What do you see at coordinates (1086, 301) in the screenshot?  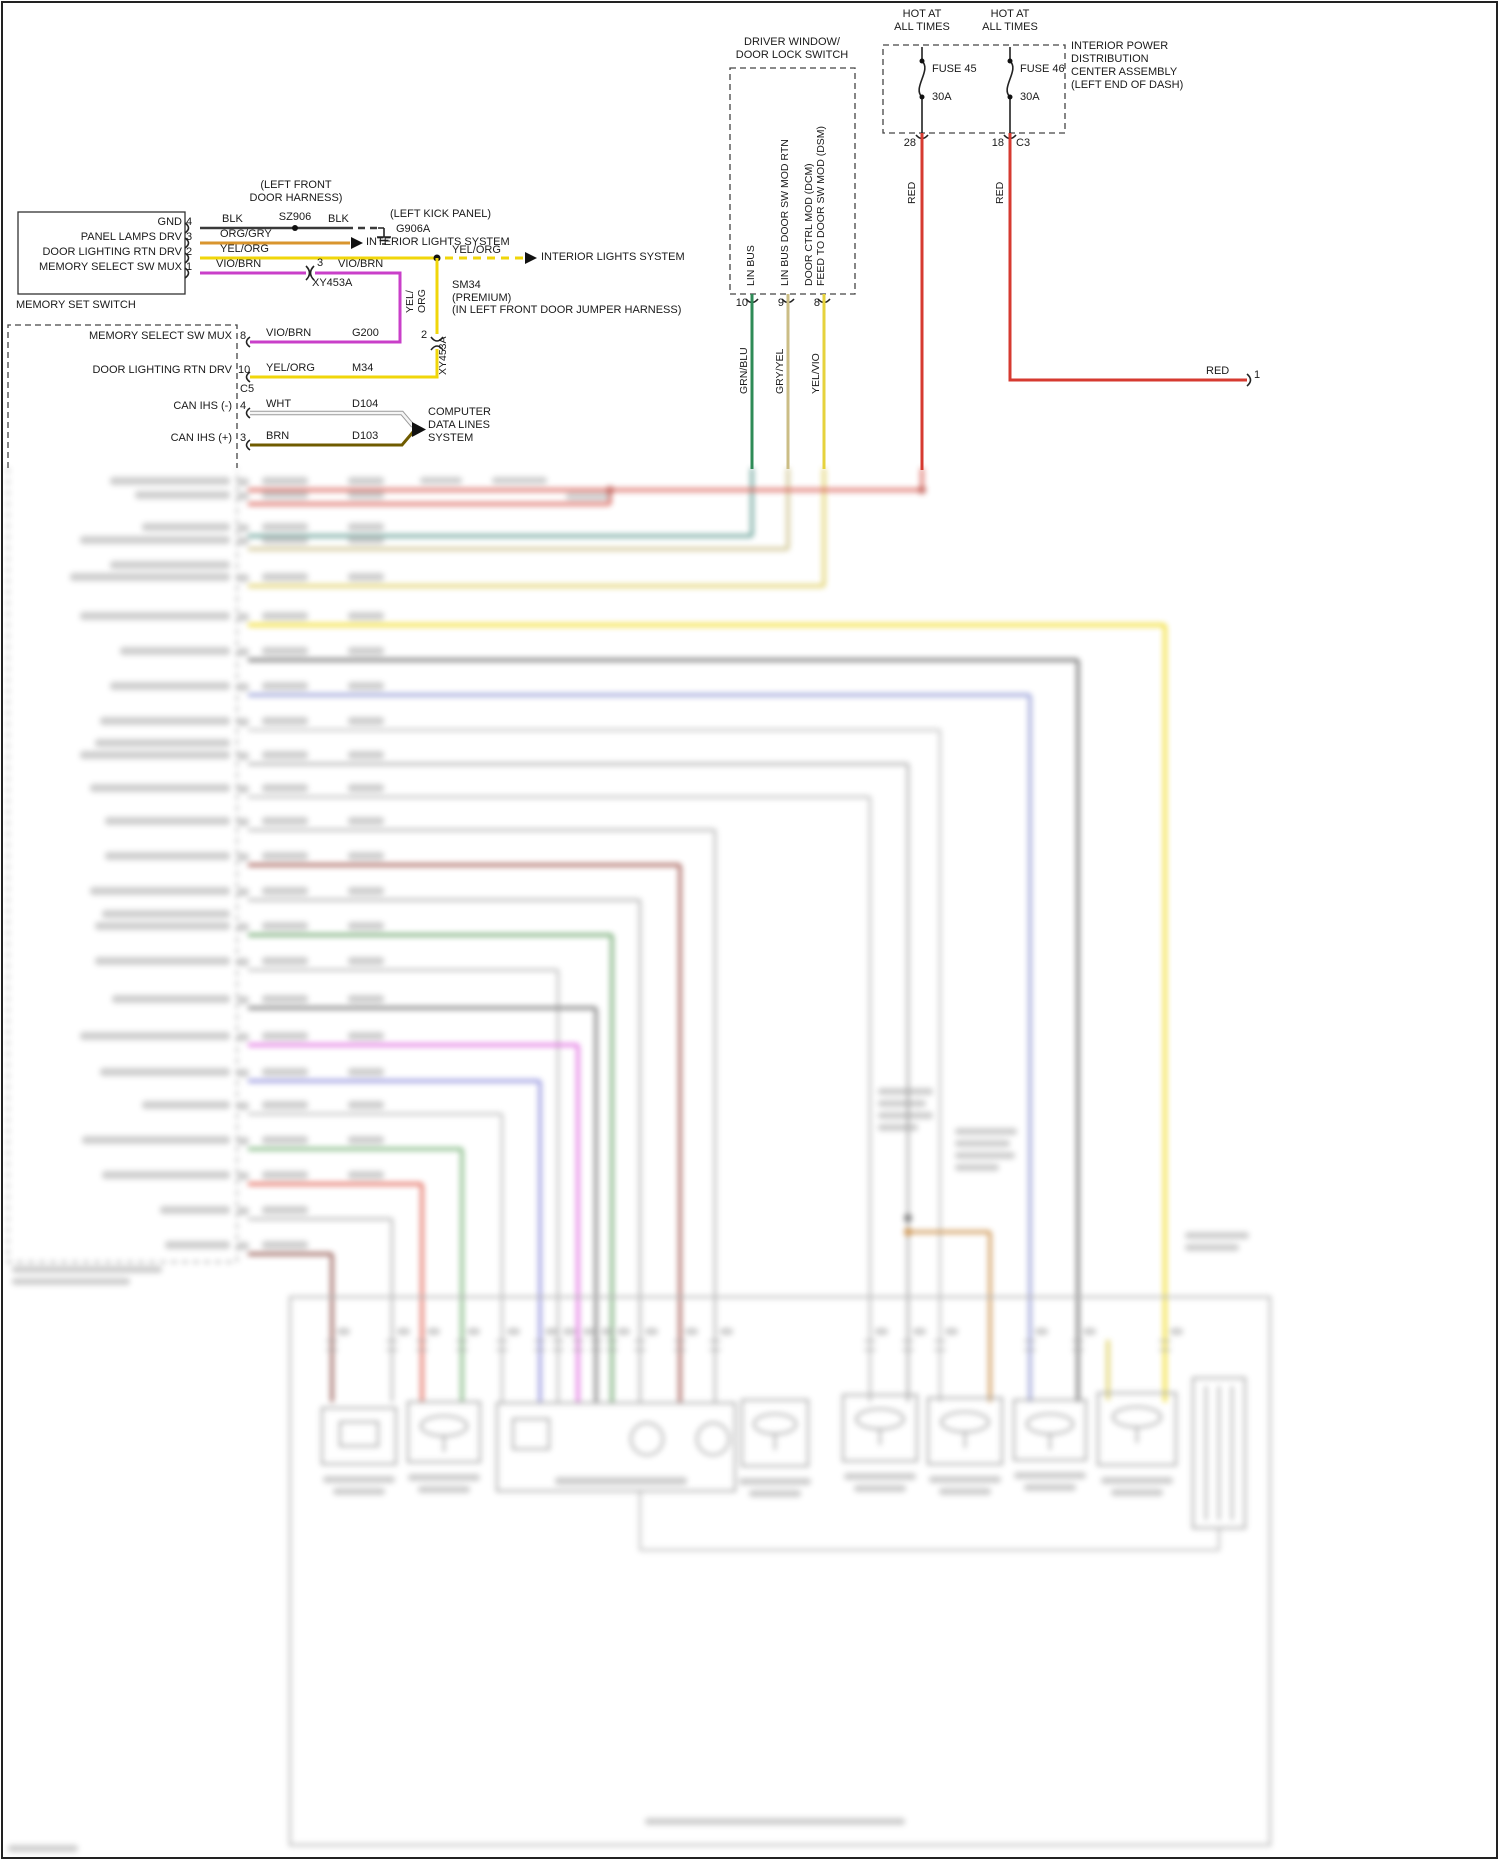 I see `battery-feed-wires-red` at bounding box center [1086, 301].